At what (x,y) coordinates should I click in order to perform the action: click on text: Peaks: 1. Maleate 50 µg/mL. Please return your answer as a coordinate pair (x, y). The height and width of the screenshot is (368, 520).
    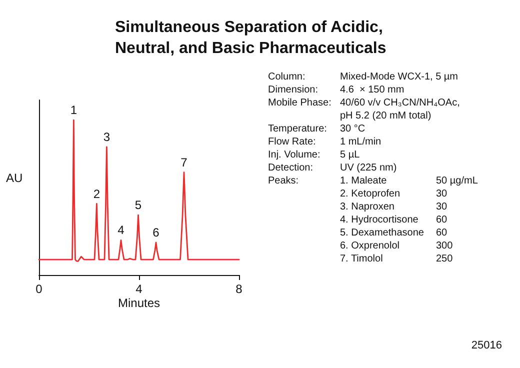
    Looking at the image, I should click on (373, 181).